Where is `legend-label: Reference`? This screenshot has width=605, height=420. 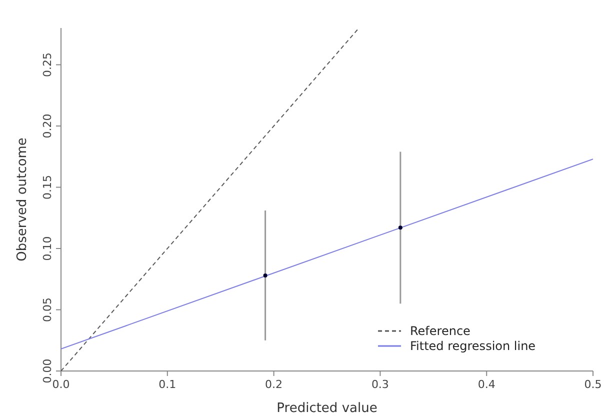 legend-label: Reference is located at coordinates (440, 331).